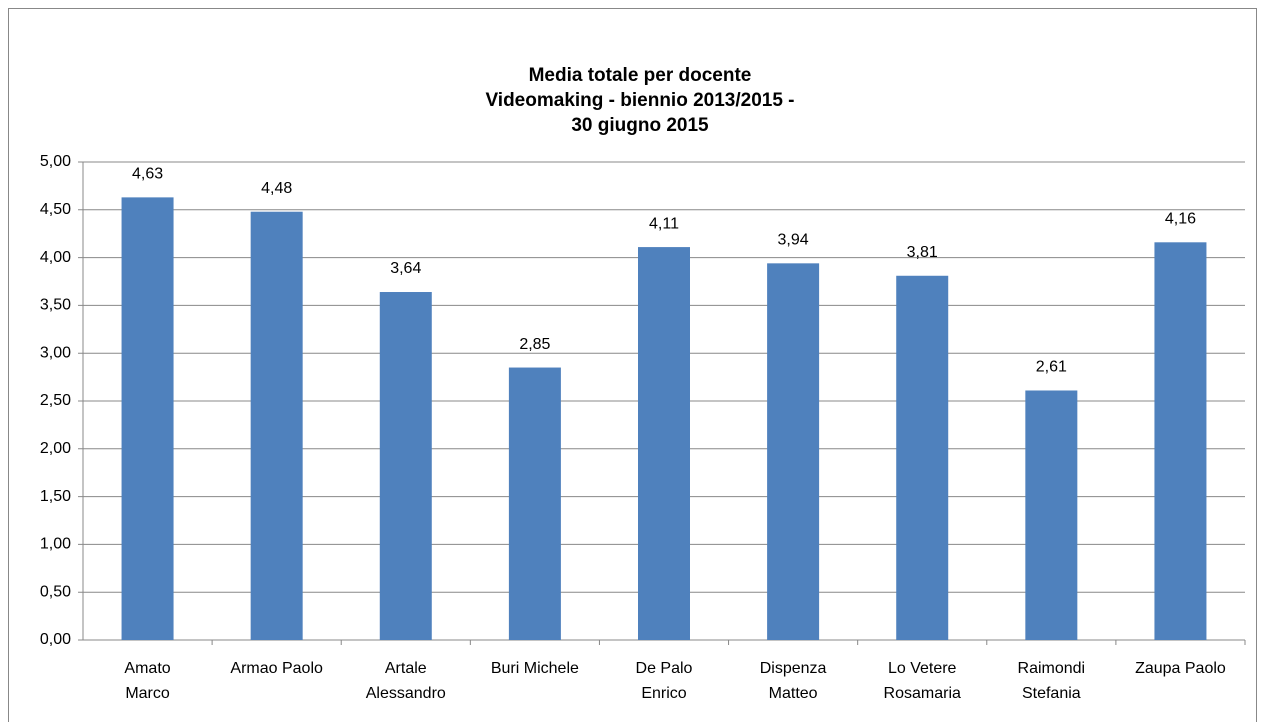 This screenshot has width=1265, height=722. What do you see at coordinates (664, 681) in the screenshot?
I see `x-tick-label: De Palo Enrico` at bounding box center [664, 681].